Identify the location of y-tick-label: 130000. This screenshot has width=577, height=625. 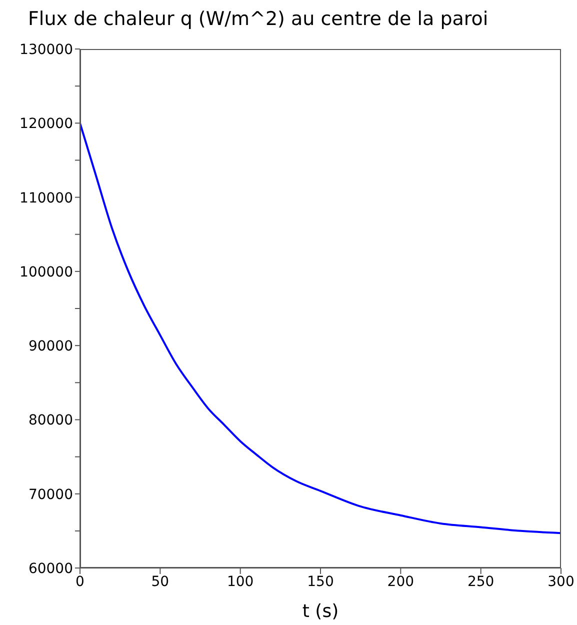
(46, 50).